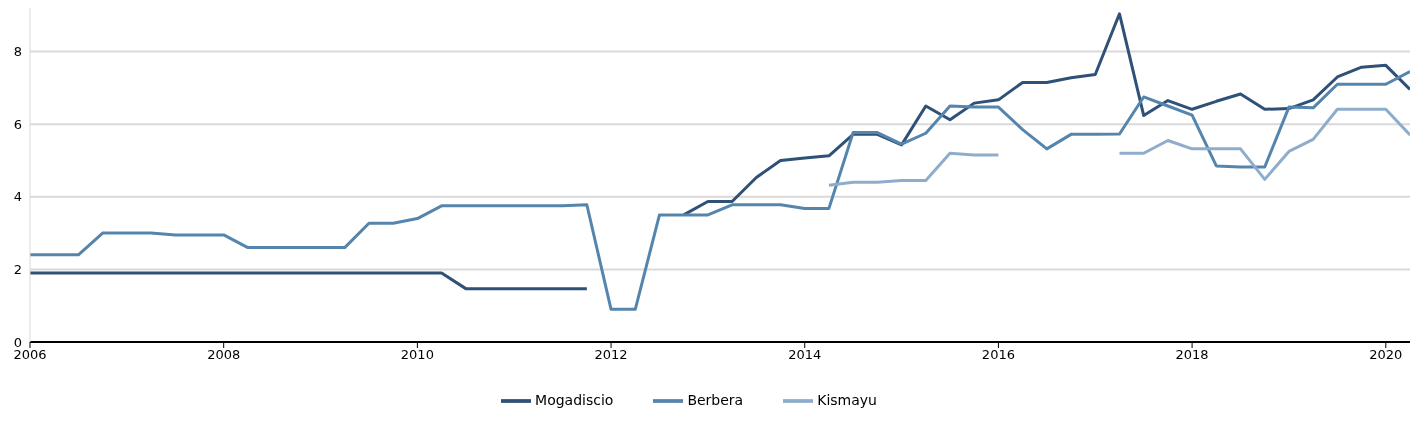  Describe the element at coordinates (998, 355) in the screenshot. I see `x-tick-label: 2016` at that location.